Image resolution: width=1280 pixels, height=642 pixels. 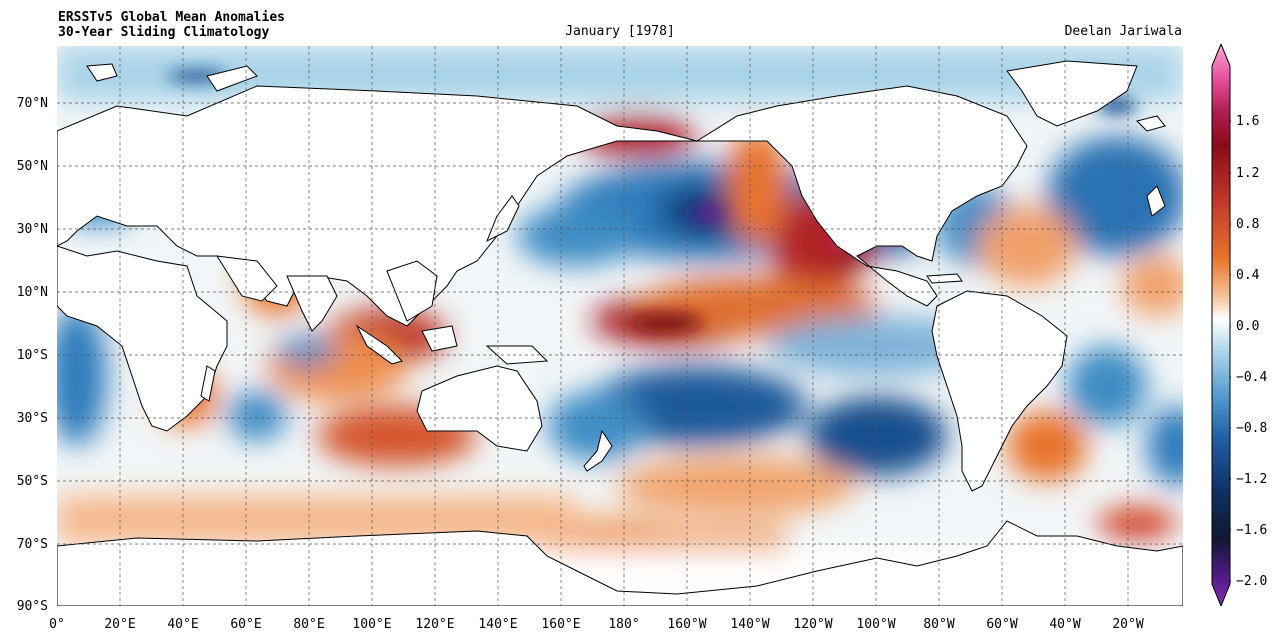 What do you see at coordinates (32, 229) in the screenshot?
I see `lat-label-30n: 30°N` at bounding box center [32, 229].